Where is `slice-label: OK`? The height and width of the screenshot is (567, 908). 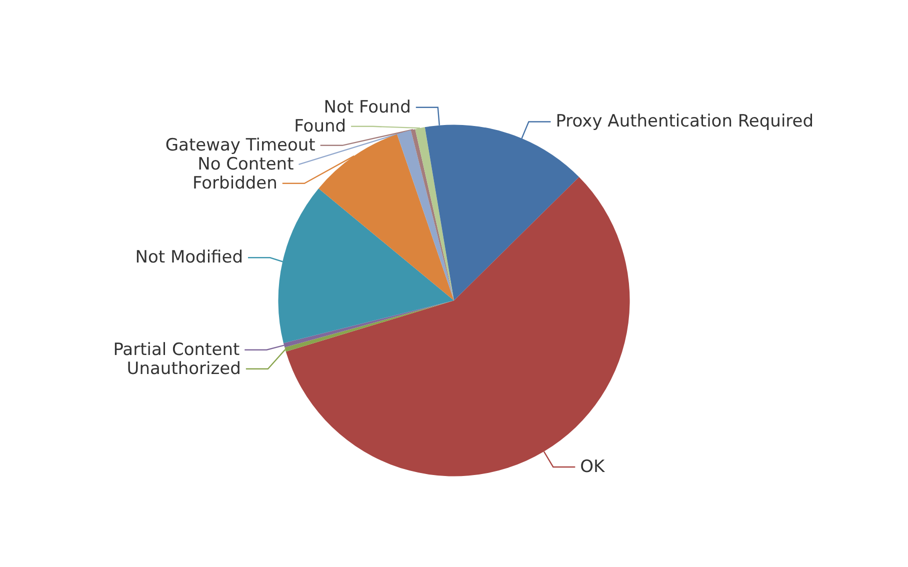
slice-label: OK is located at coordinates (593, 466).